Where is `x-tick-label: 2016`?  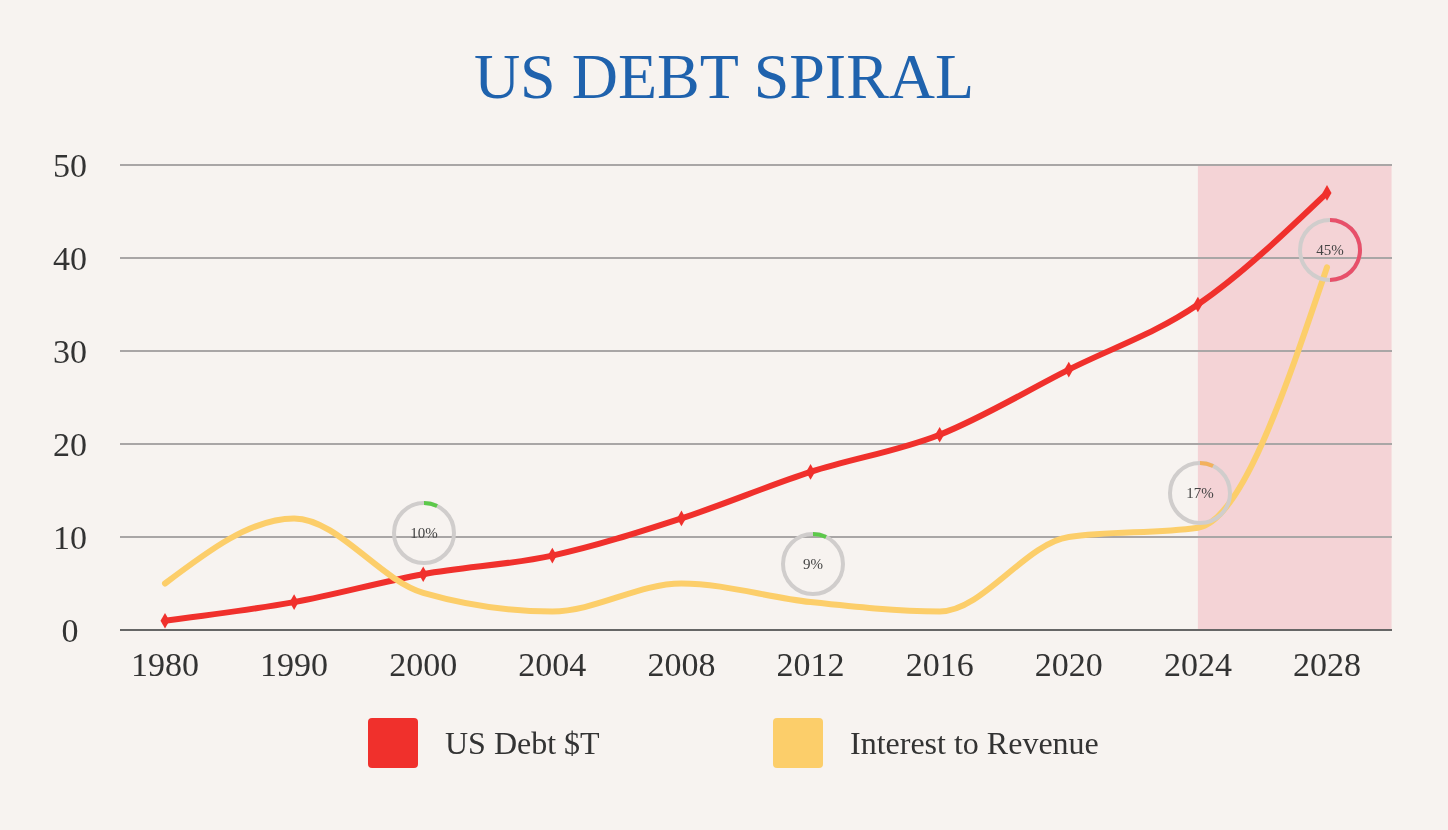
x-tick-label: 2016 is located at coordinates (939, 664).